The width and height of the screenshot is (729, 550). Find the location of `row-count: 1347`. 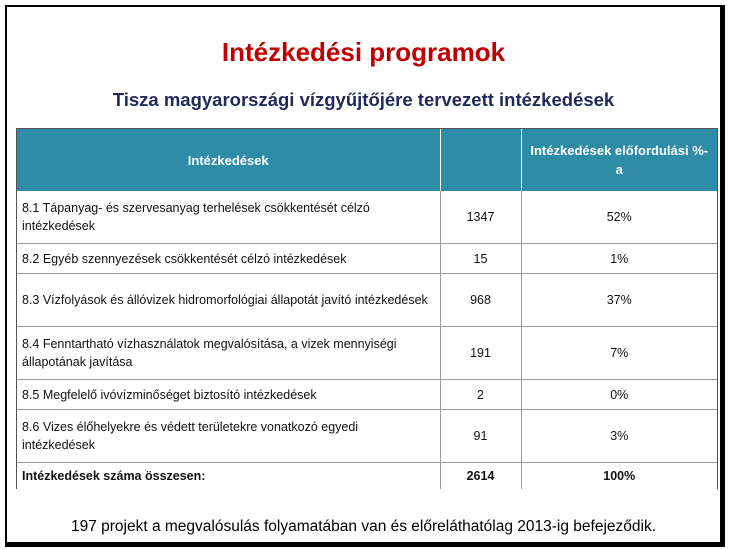

row-count: 1347 is located at coordinates (481, 217).